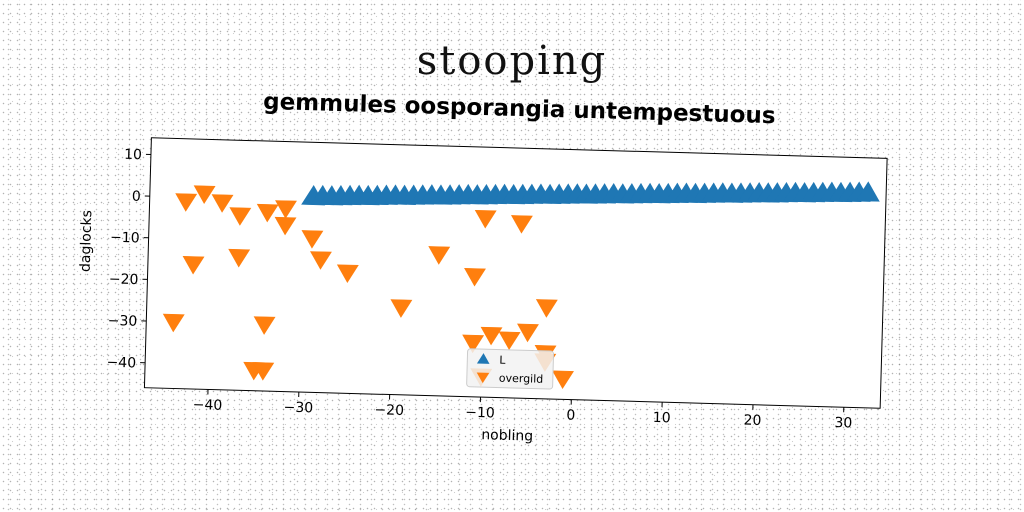 The height and width of the screenshot is (512, 1024). Describe the element at coordinates (570, 415) in the screenshot. I see `x-tick-label: 0` at that location.